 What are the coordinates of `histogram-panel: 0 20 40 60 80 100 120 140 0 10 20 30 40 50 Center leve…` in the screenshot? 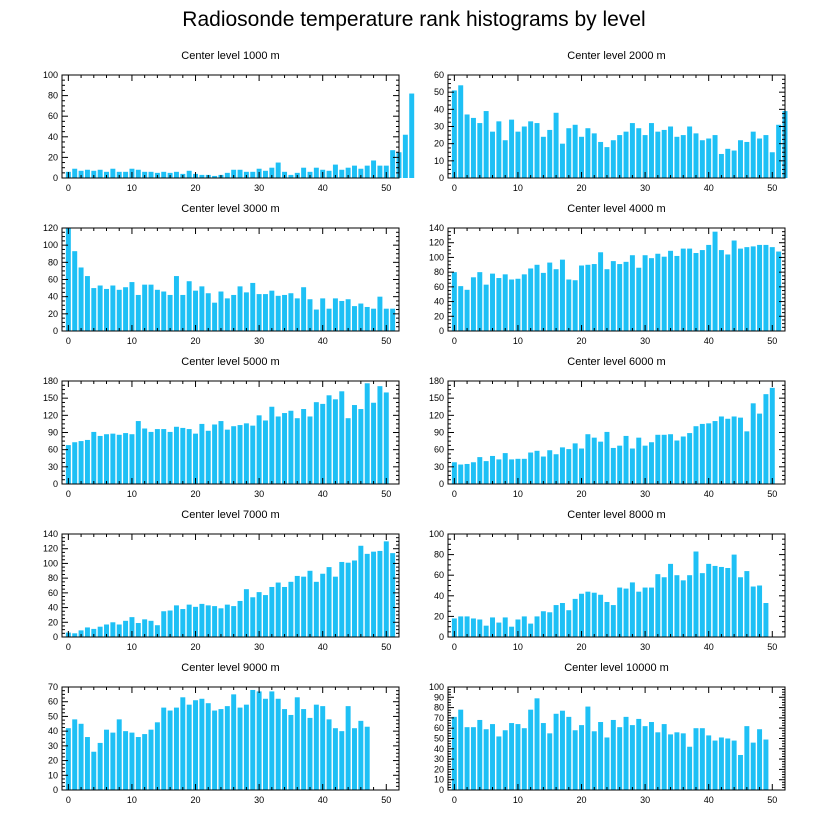 It's located at (607, 274).